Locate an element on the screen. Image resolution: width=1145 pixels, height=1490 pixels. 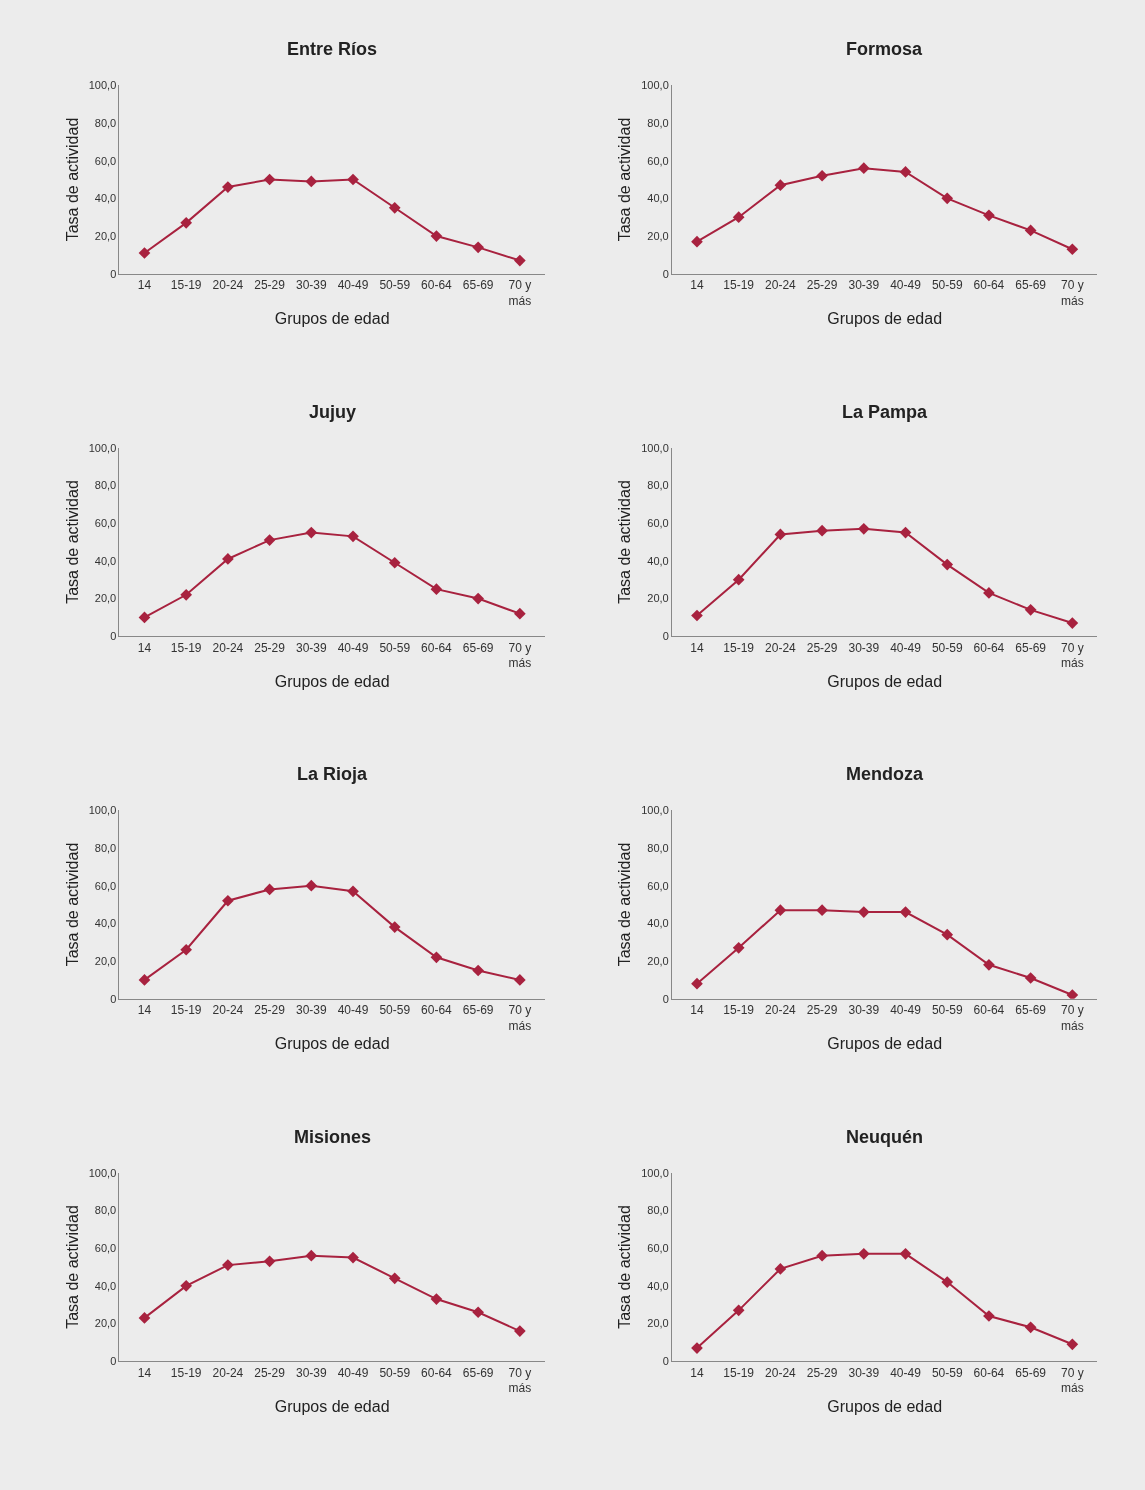
chart-title: Formosa is located at coordinates (885, 49).